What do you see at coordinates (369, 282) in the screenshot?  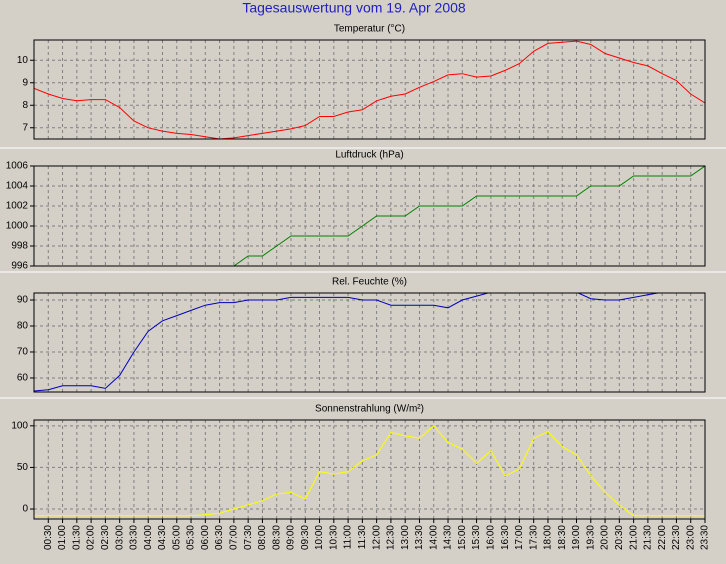 I see `panel-title: Rel. Feuchte (%)` at bounding box center [369, 282].